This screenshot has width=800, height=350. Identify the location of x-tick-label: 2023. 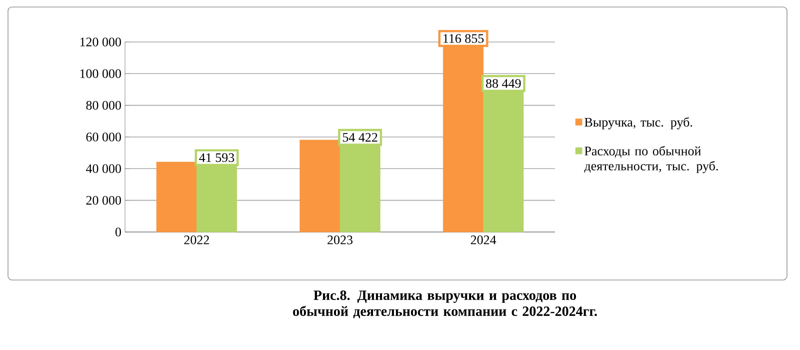
(340, 240).